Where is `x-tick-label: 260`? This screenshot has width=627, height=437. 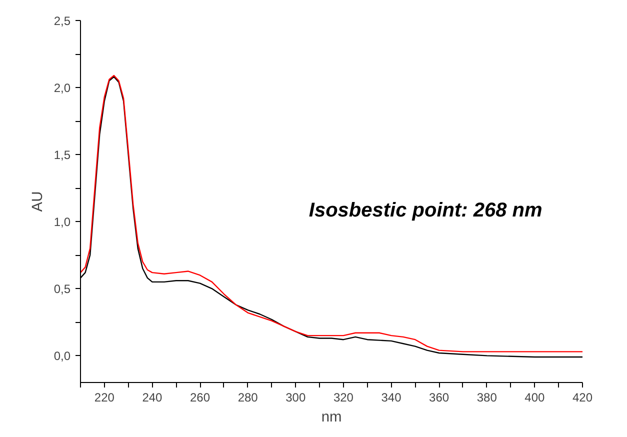 x-tick-label: 260 is located at coordinates (200, 397).